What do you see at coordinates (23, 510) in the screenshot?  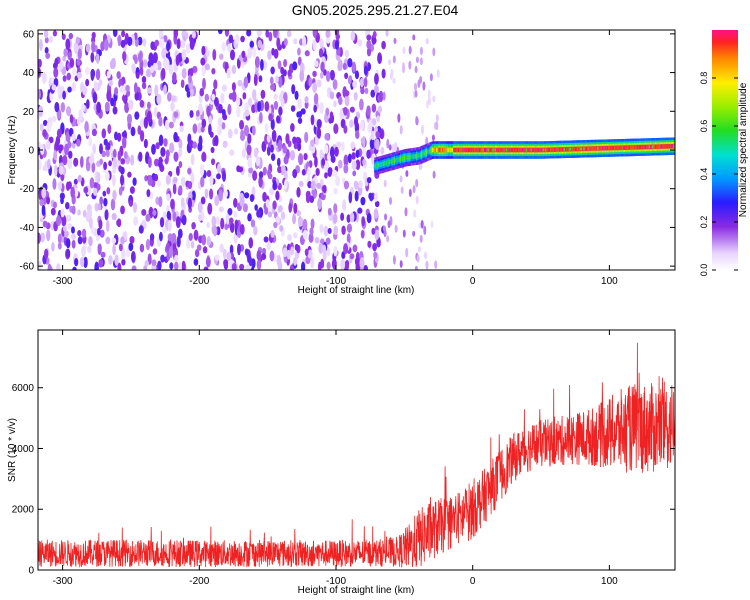 I see `snr-y-tick-label: 2000` at bounding box center [23, 510].